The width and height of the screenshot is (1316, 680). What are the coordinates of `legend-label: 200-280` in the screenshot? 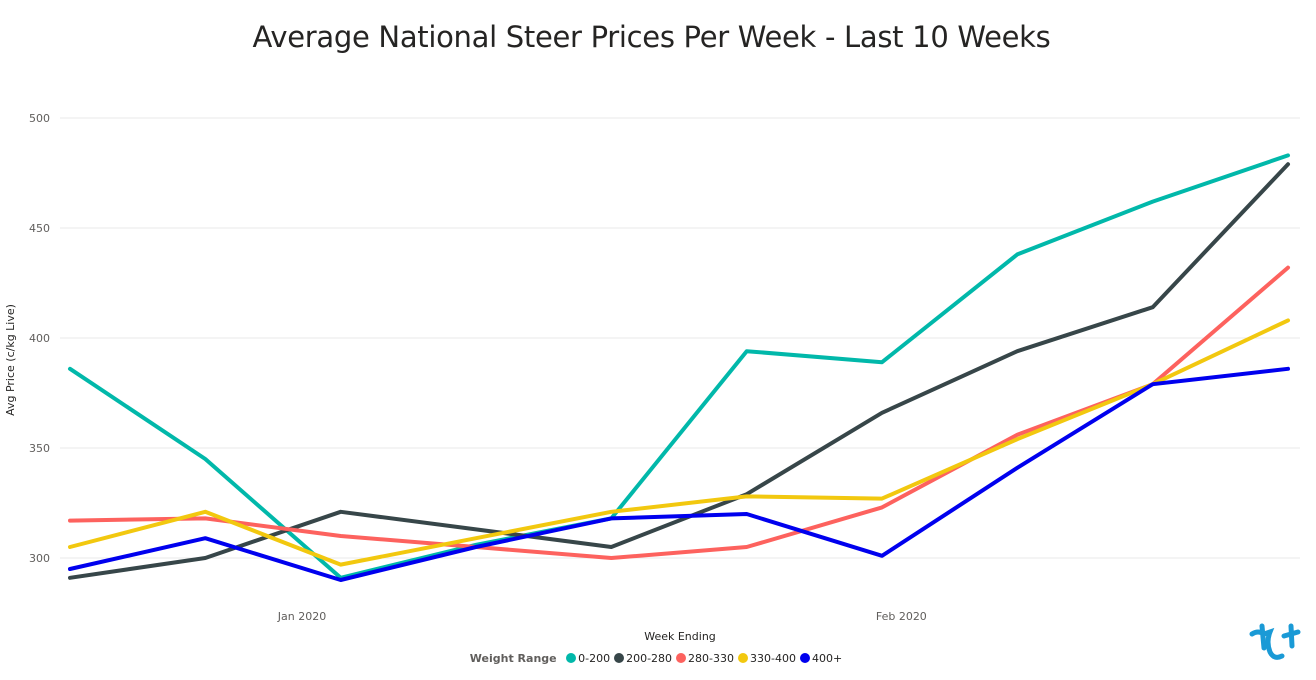 It's located at (649, 658).